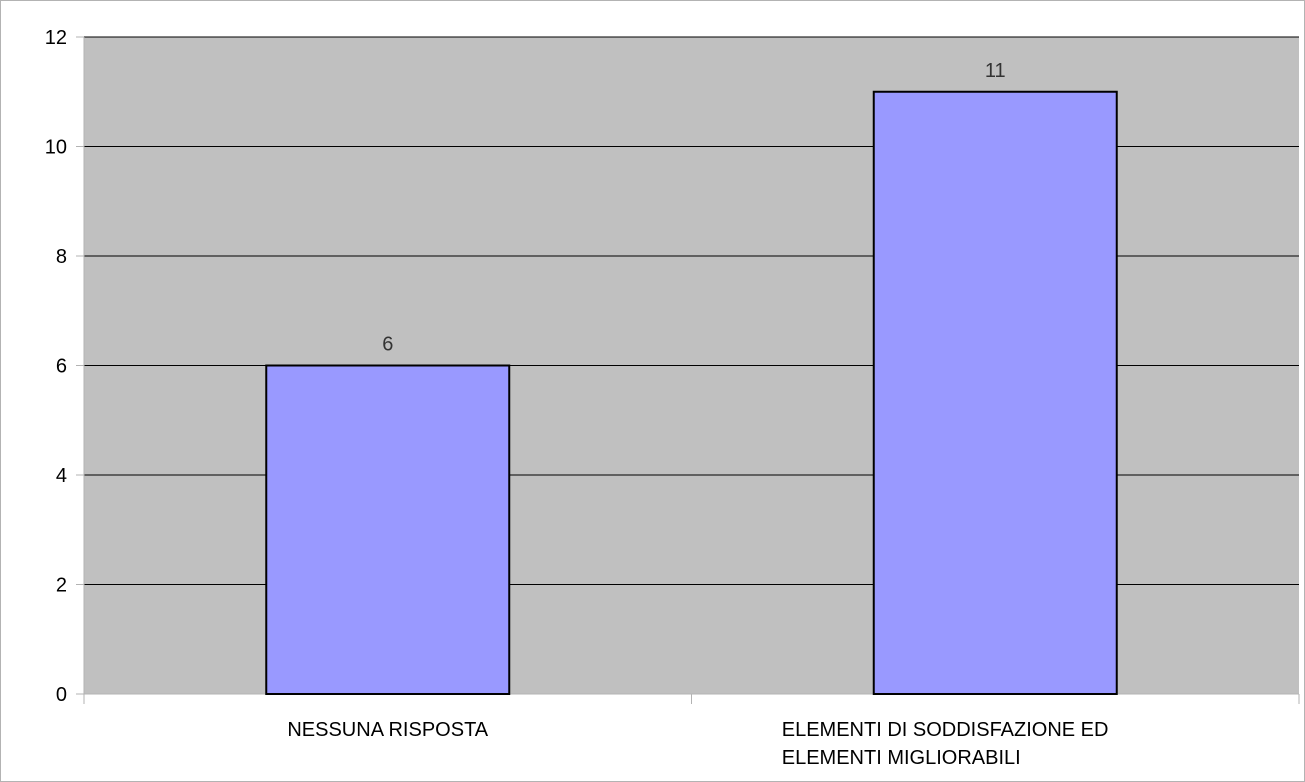  I want to click on y-tick-label: 12, so click(56, 38).